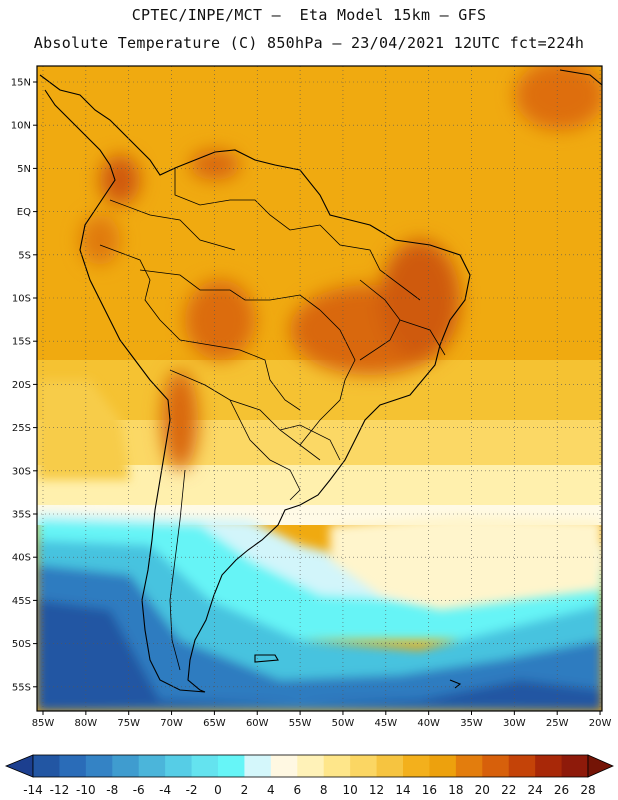 Image resolution: width=618 pixels, height=800 pixels. What do you see at coordinates (218, 790) in the screenshot?
I see `colorbar-label: 0` at bounding box center [218, 790].